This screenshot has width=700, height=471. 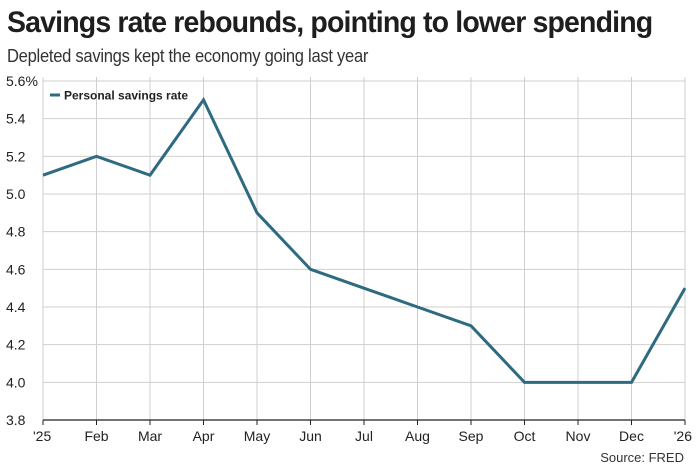 I want to click on source-note: Source: FRED, so click(x=642, y=457).